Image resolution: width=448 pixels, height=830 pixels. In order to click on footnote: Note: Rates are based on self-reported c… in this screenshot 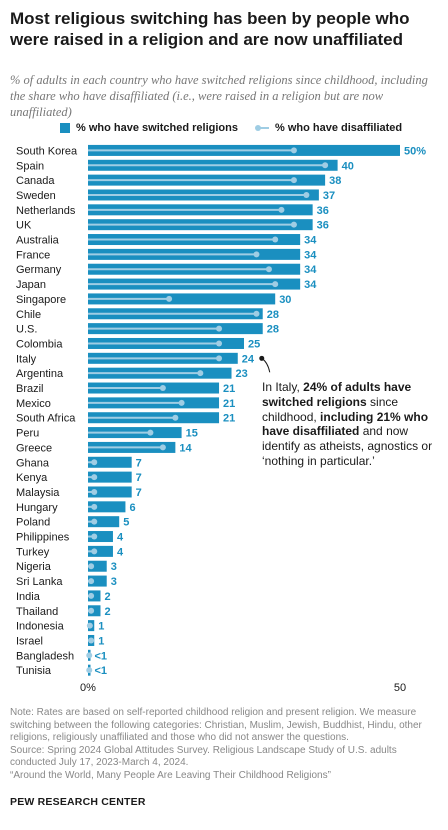, I will do `click(225, 745)`.